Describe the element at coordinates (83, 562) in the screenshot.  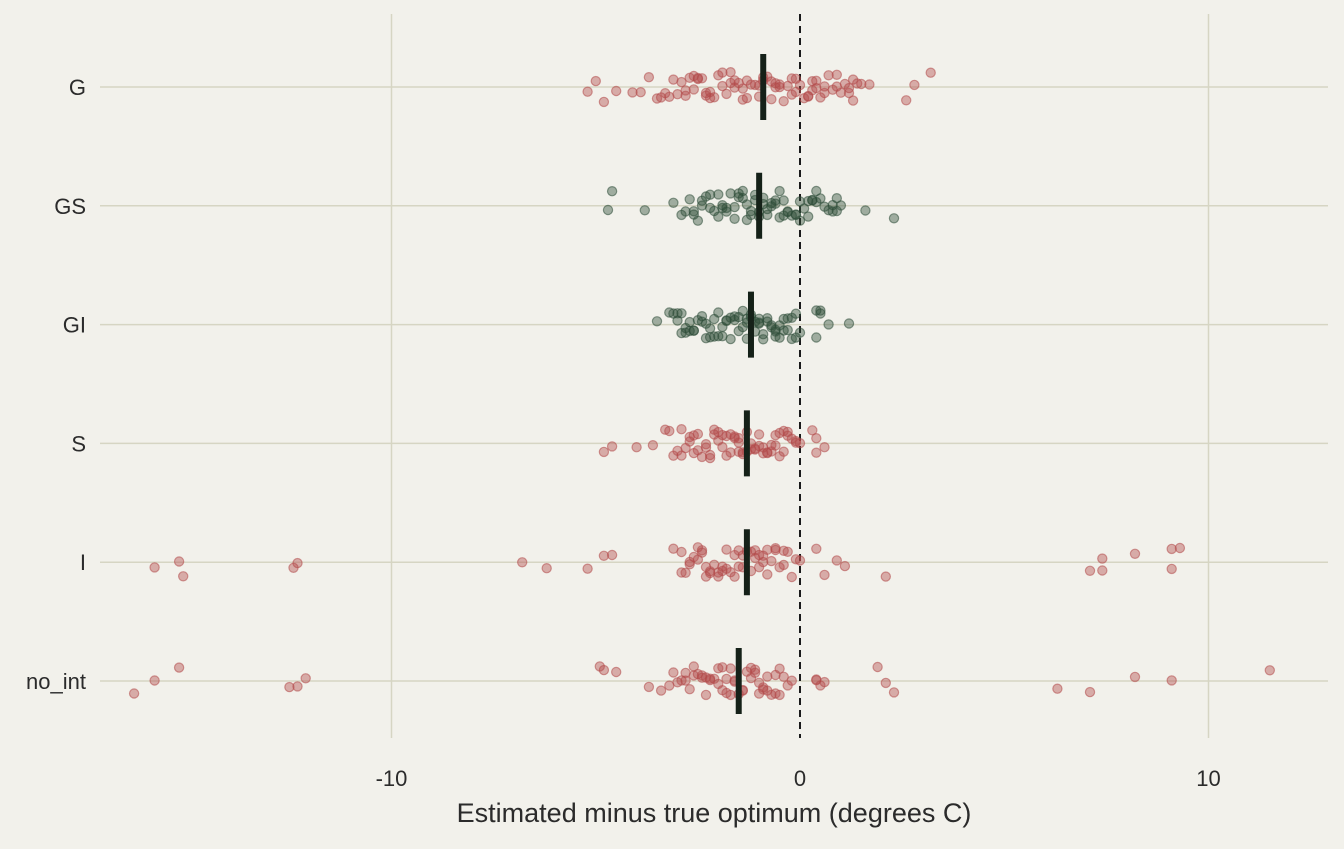
I see `y-tick-label: I` at that location.